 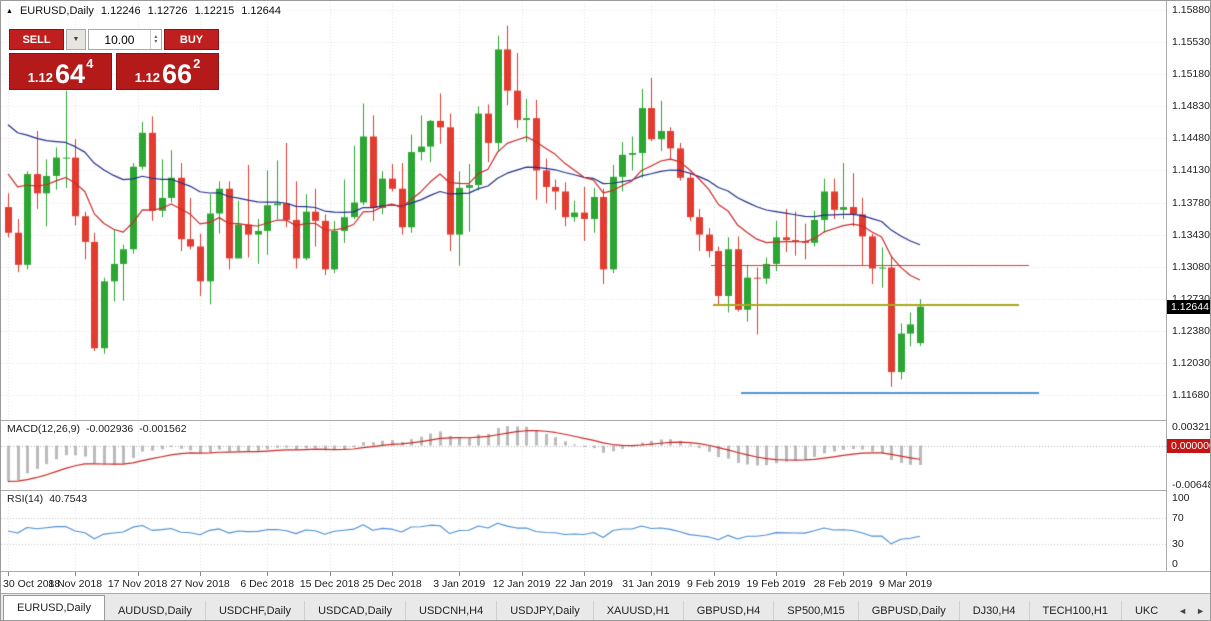 I want to click on tab-usdjpy-daily: USDJPY,Daily, so click(x=545, y=610).